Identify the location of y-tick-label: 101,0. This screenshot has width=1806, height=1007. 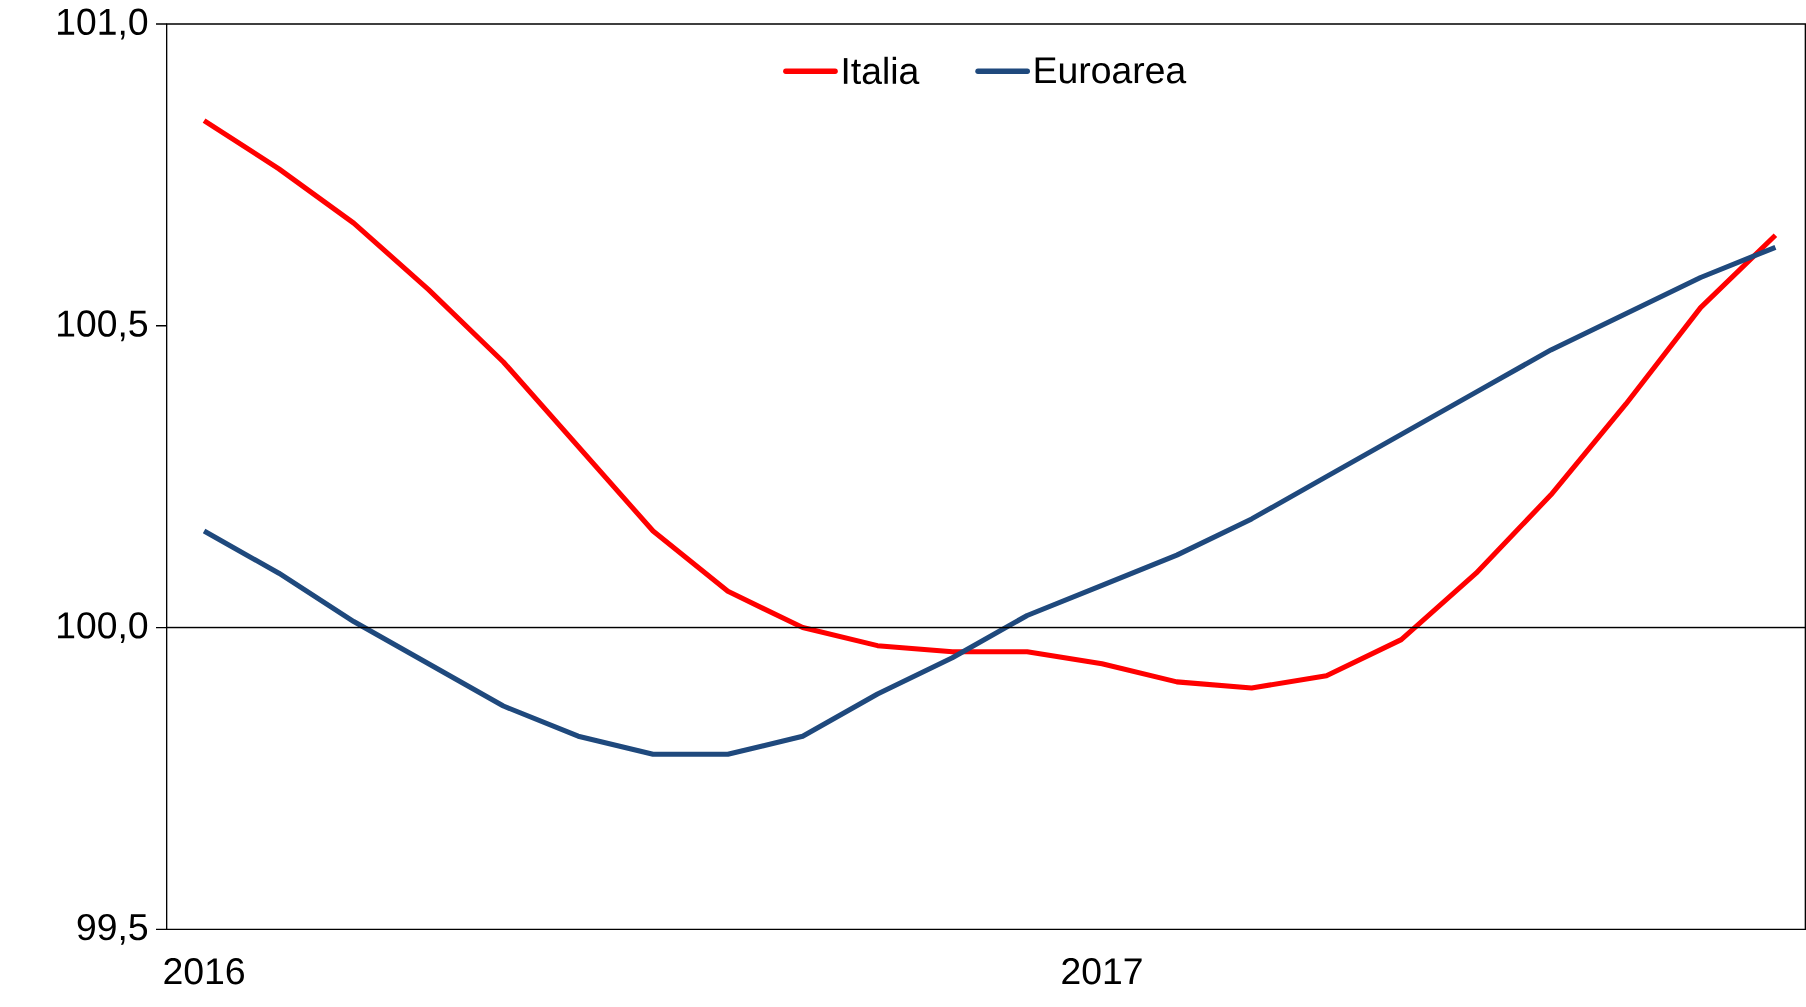
(103, 24).